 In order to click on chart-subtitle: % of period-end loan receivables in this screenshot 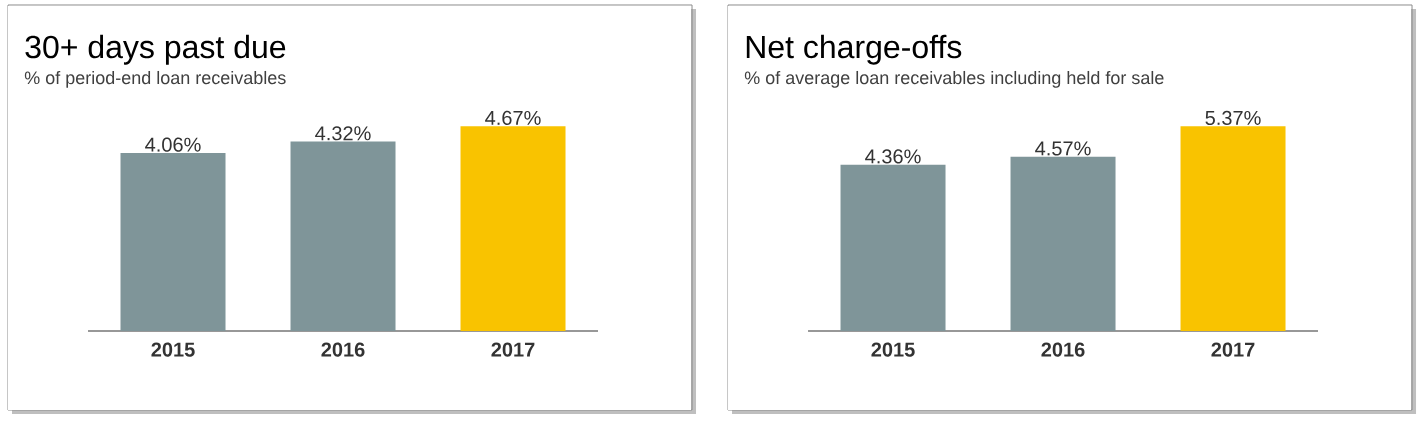, I will do `click(155, 79)`.